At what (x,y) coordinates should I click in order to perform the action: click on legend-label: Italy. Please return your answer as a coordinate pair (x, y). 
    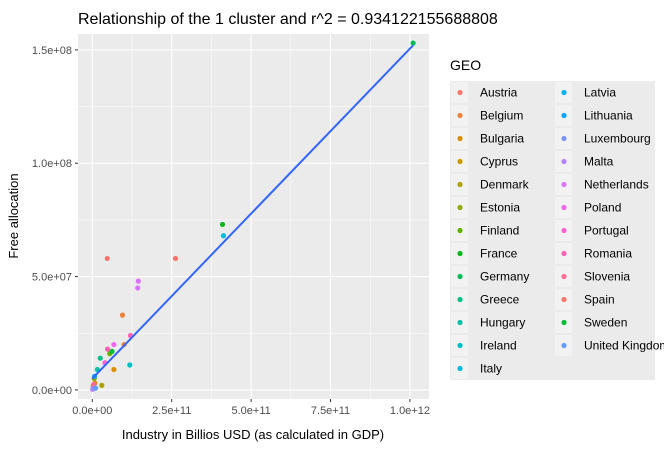
    Looking at the image, I should click on (491, 369).